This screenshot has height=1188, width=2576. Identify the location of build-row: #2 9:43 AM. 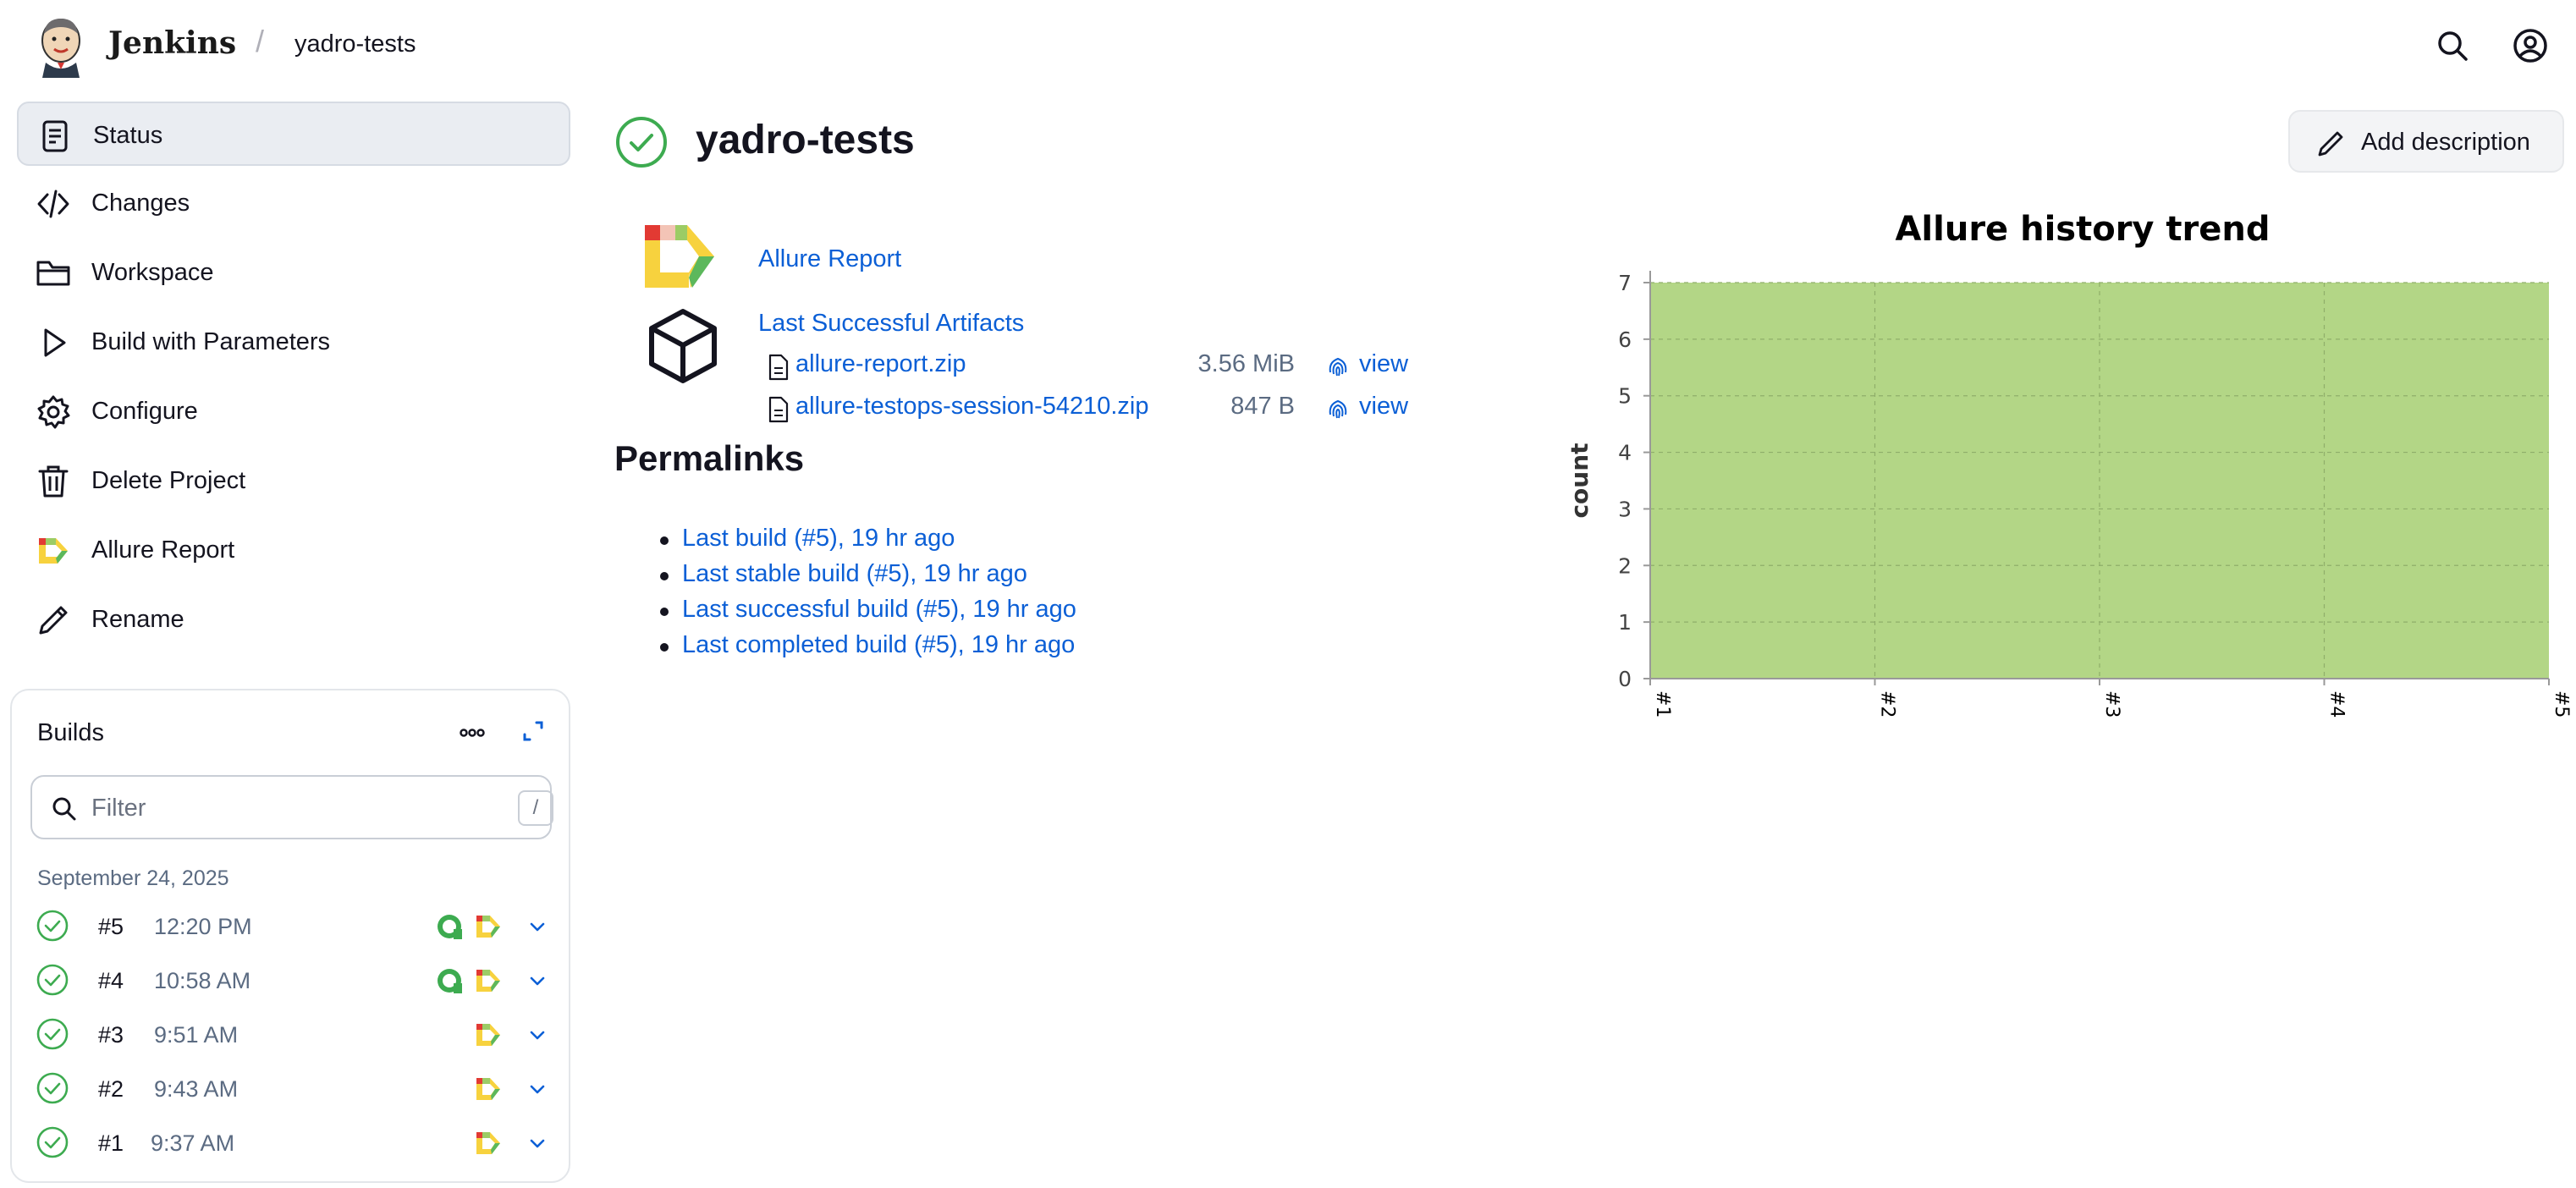
(292, 1088).